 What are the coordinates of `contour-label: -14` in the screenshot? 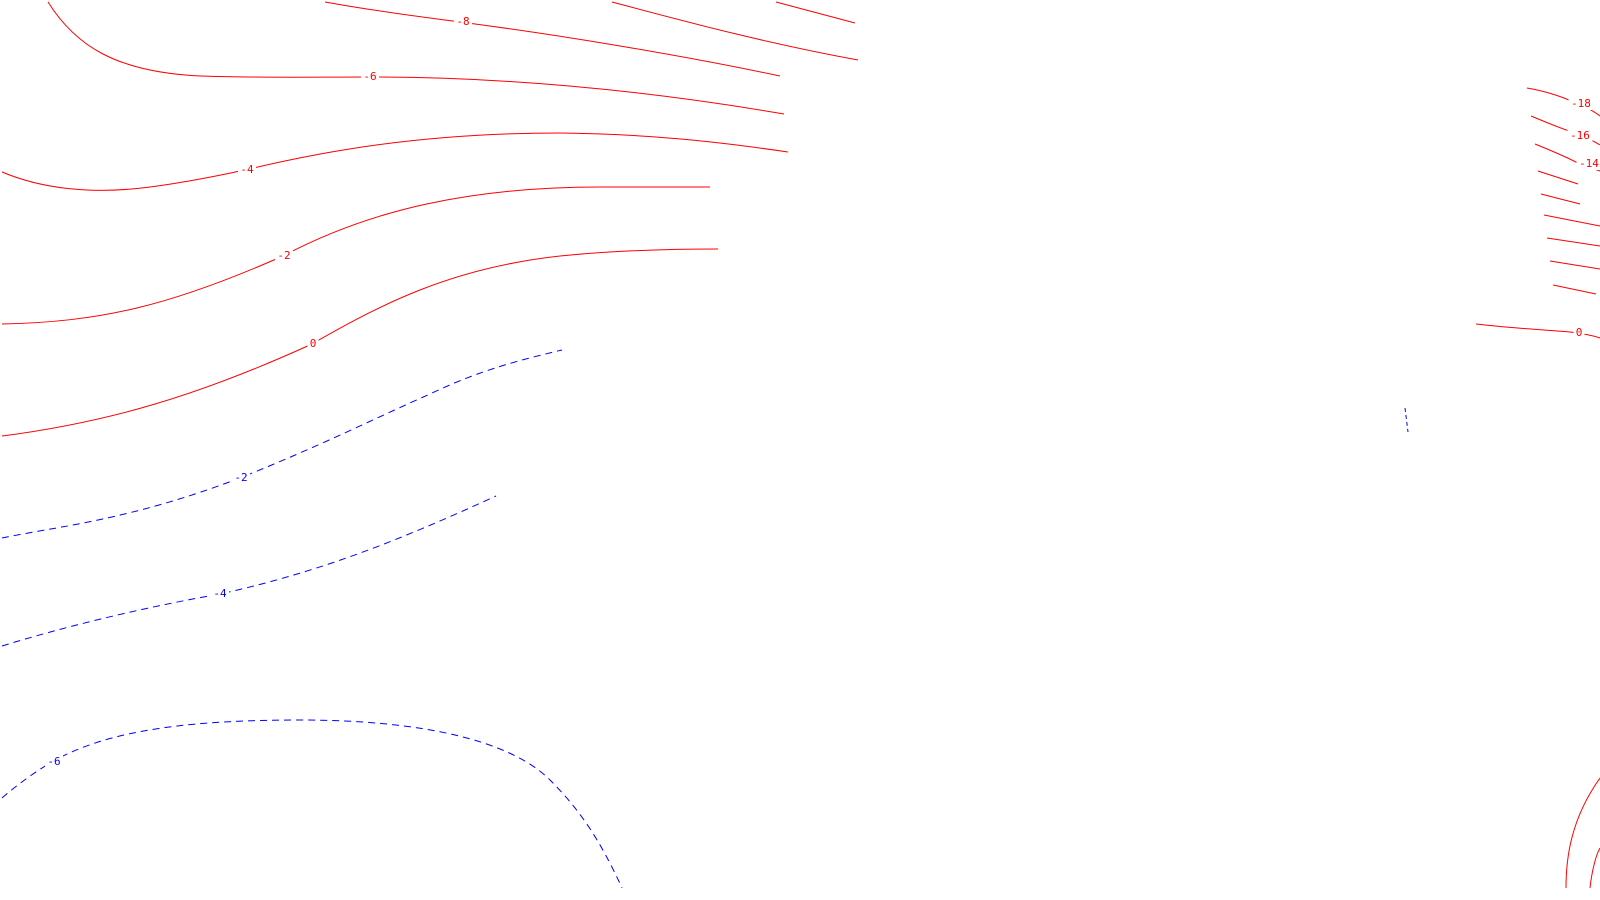 It's located at (1589, 163).